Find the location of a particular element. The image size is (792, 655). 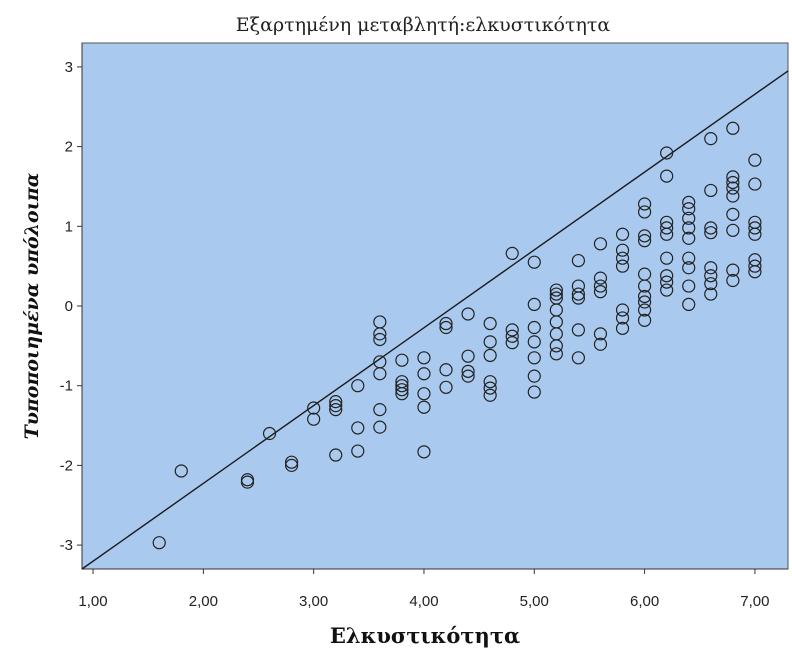

x-tick-label: 5,00 is located at coordinates (534, 601).